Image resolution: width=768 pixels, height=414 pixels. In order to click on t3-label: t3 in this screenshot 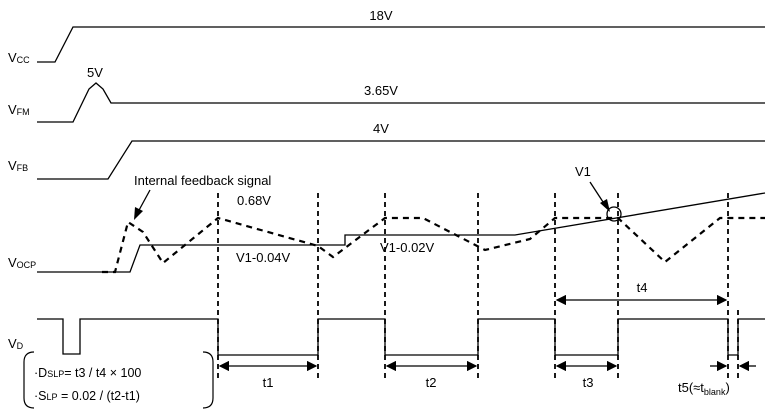, I will do `click(588, 382)`.